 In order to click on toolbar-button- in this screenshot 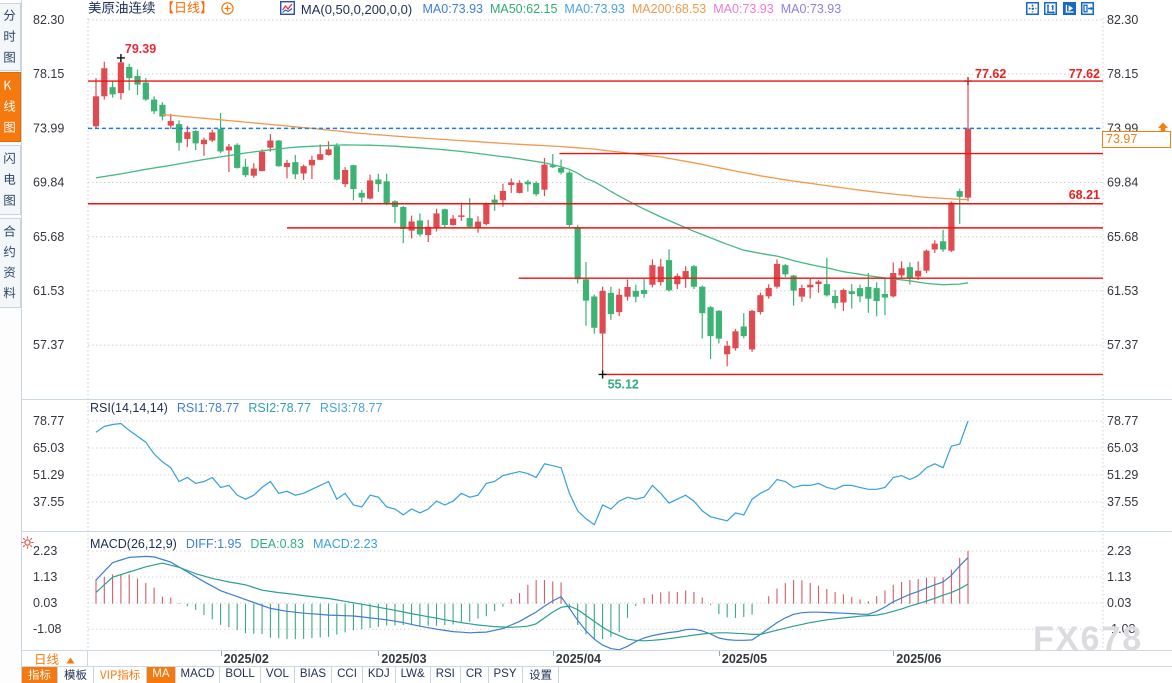, I will do `click(540, 675)`.